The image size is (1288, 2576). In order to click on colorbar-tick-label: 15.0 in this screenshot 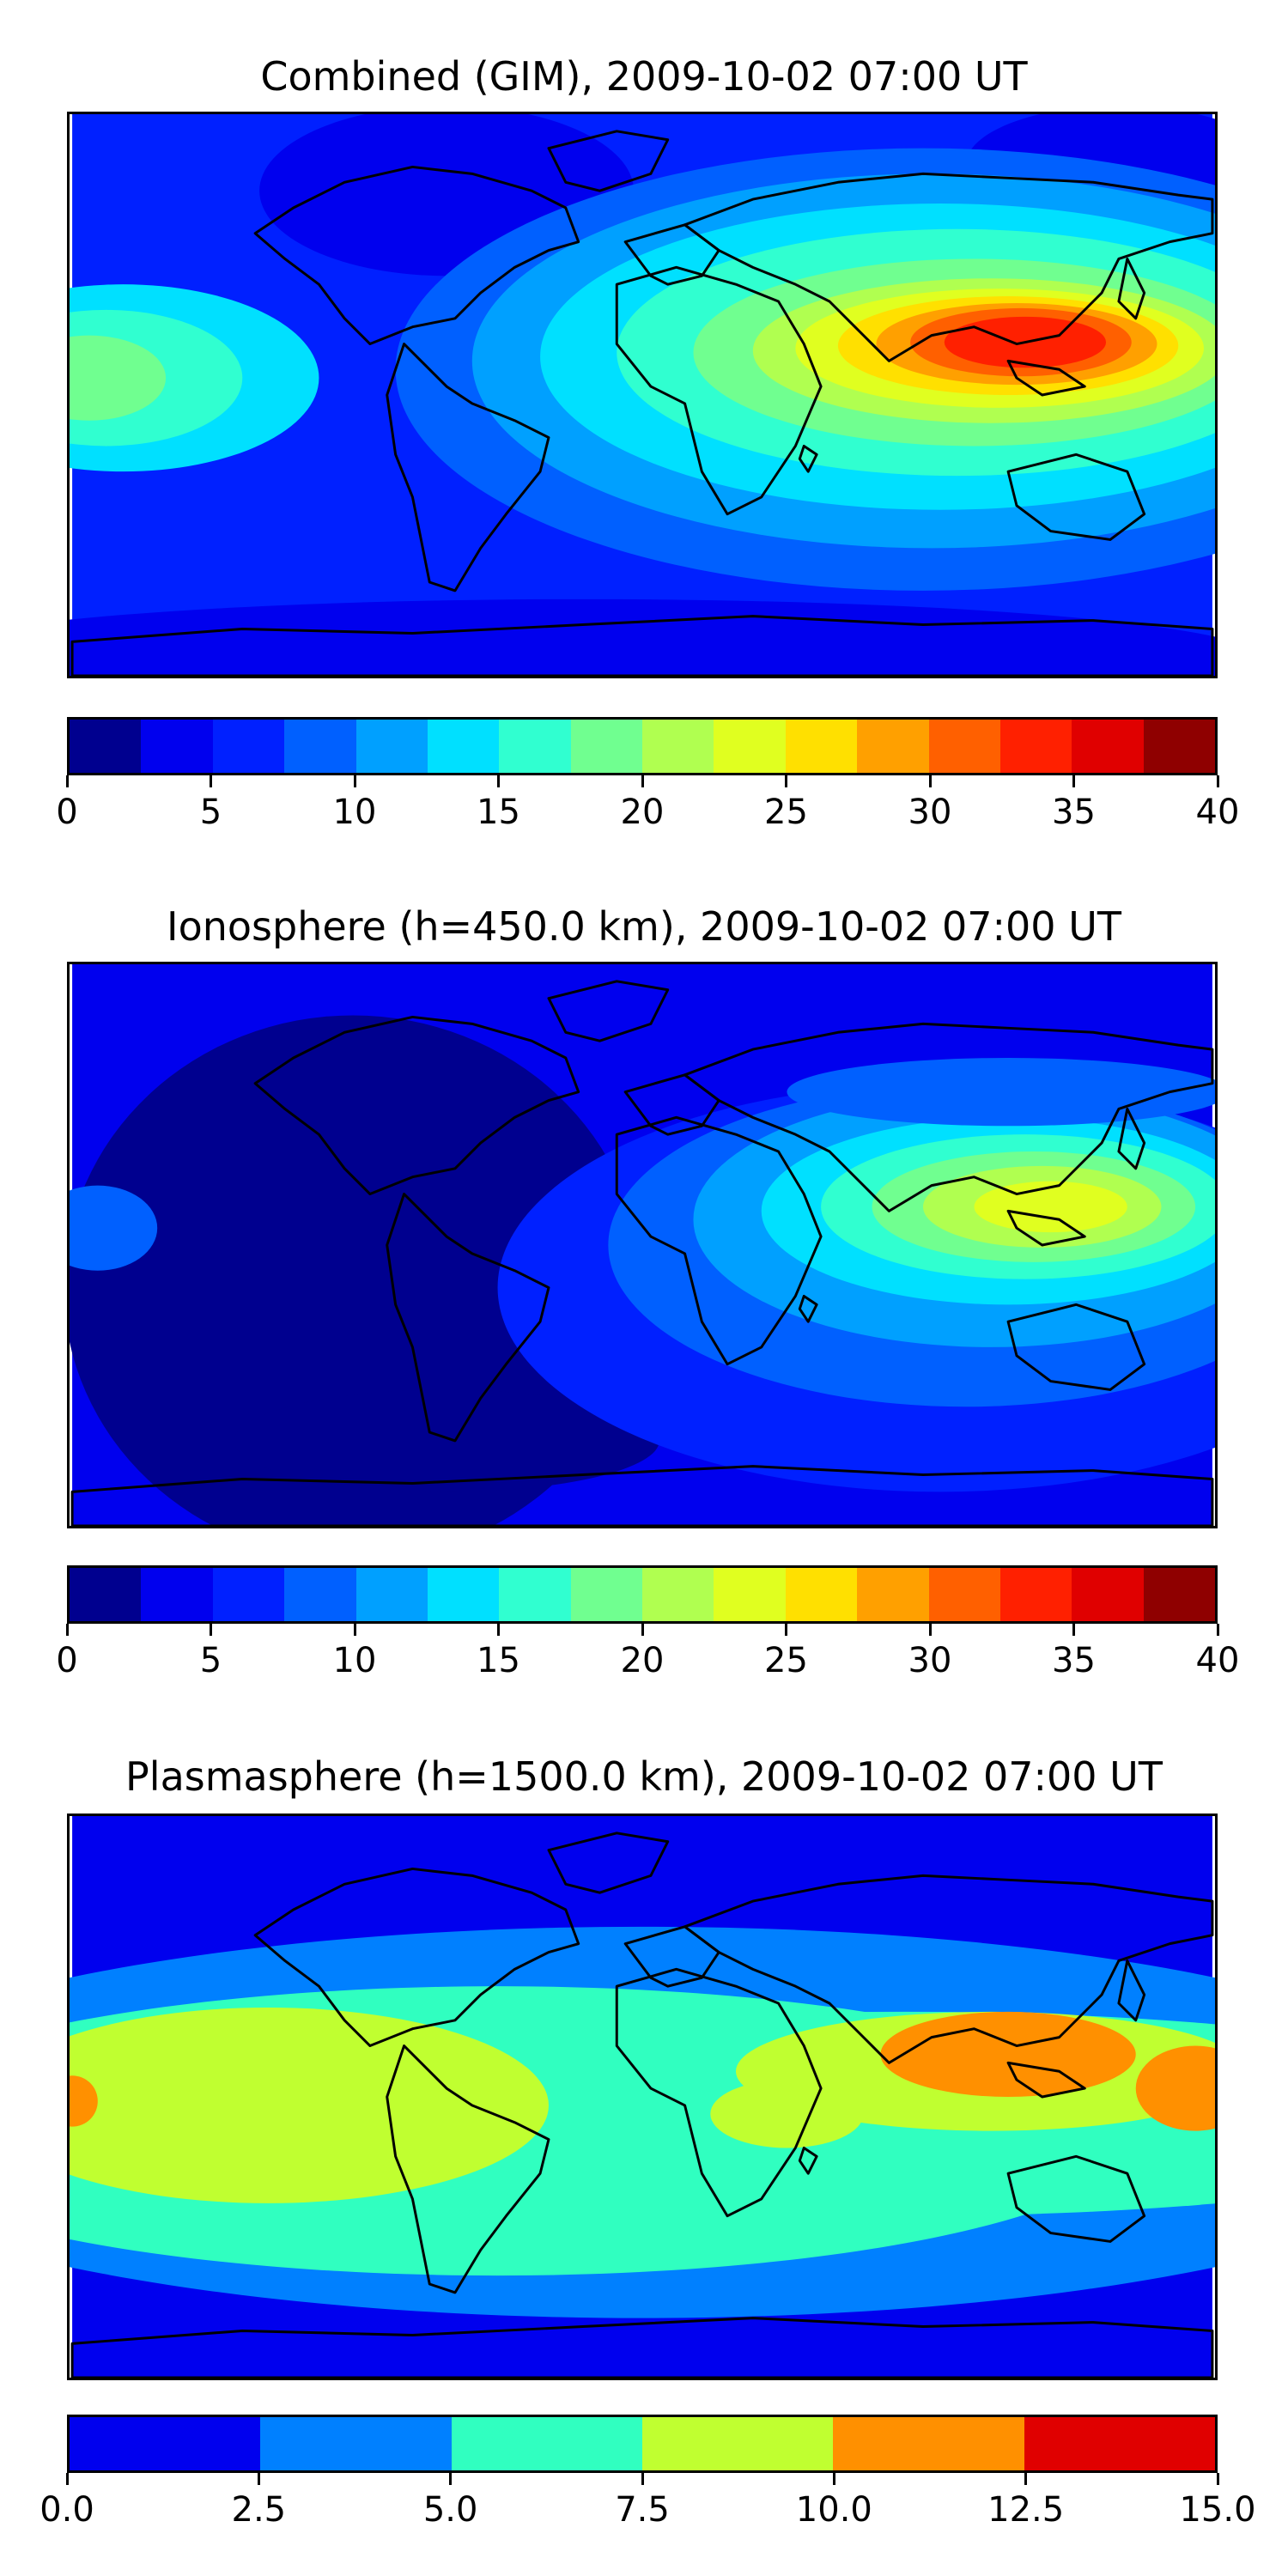, I will do `click(1217, 2510)`.